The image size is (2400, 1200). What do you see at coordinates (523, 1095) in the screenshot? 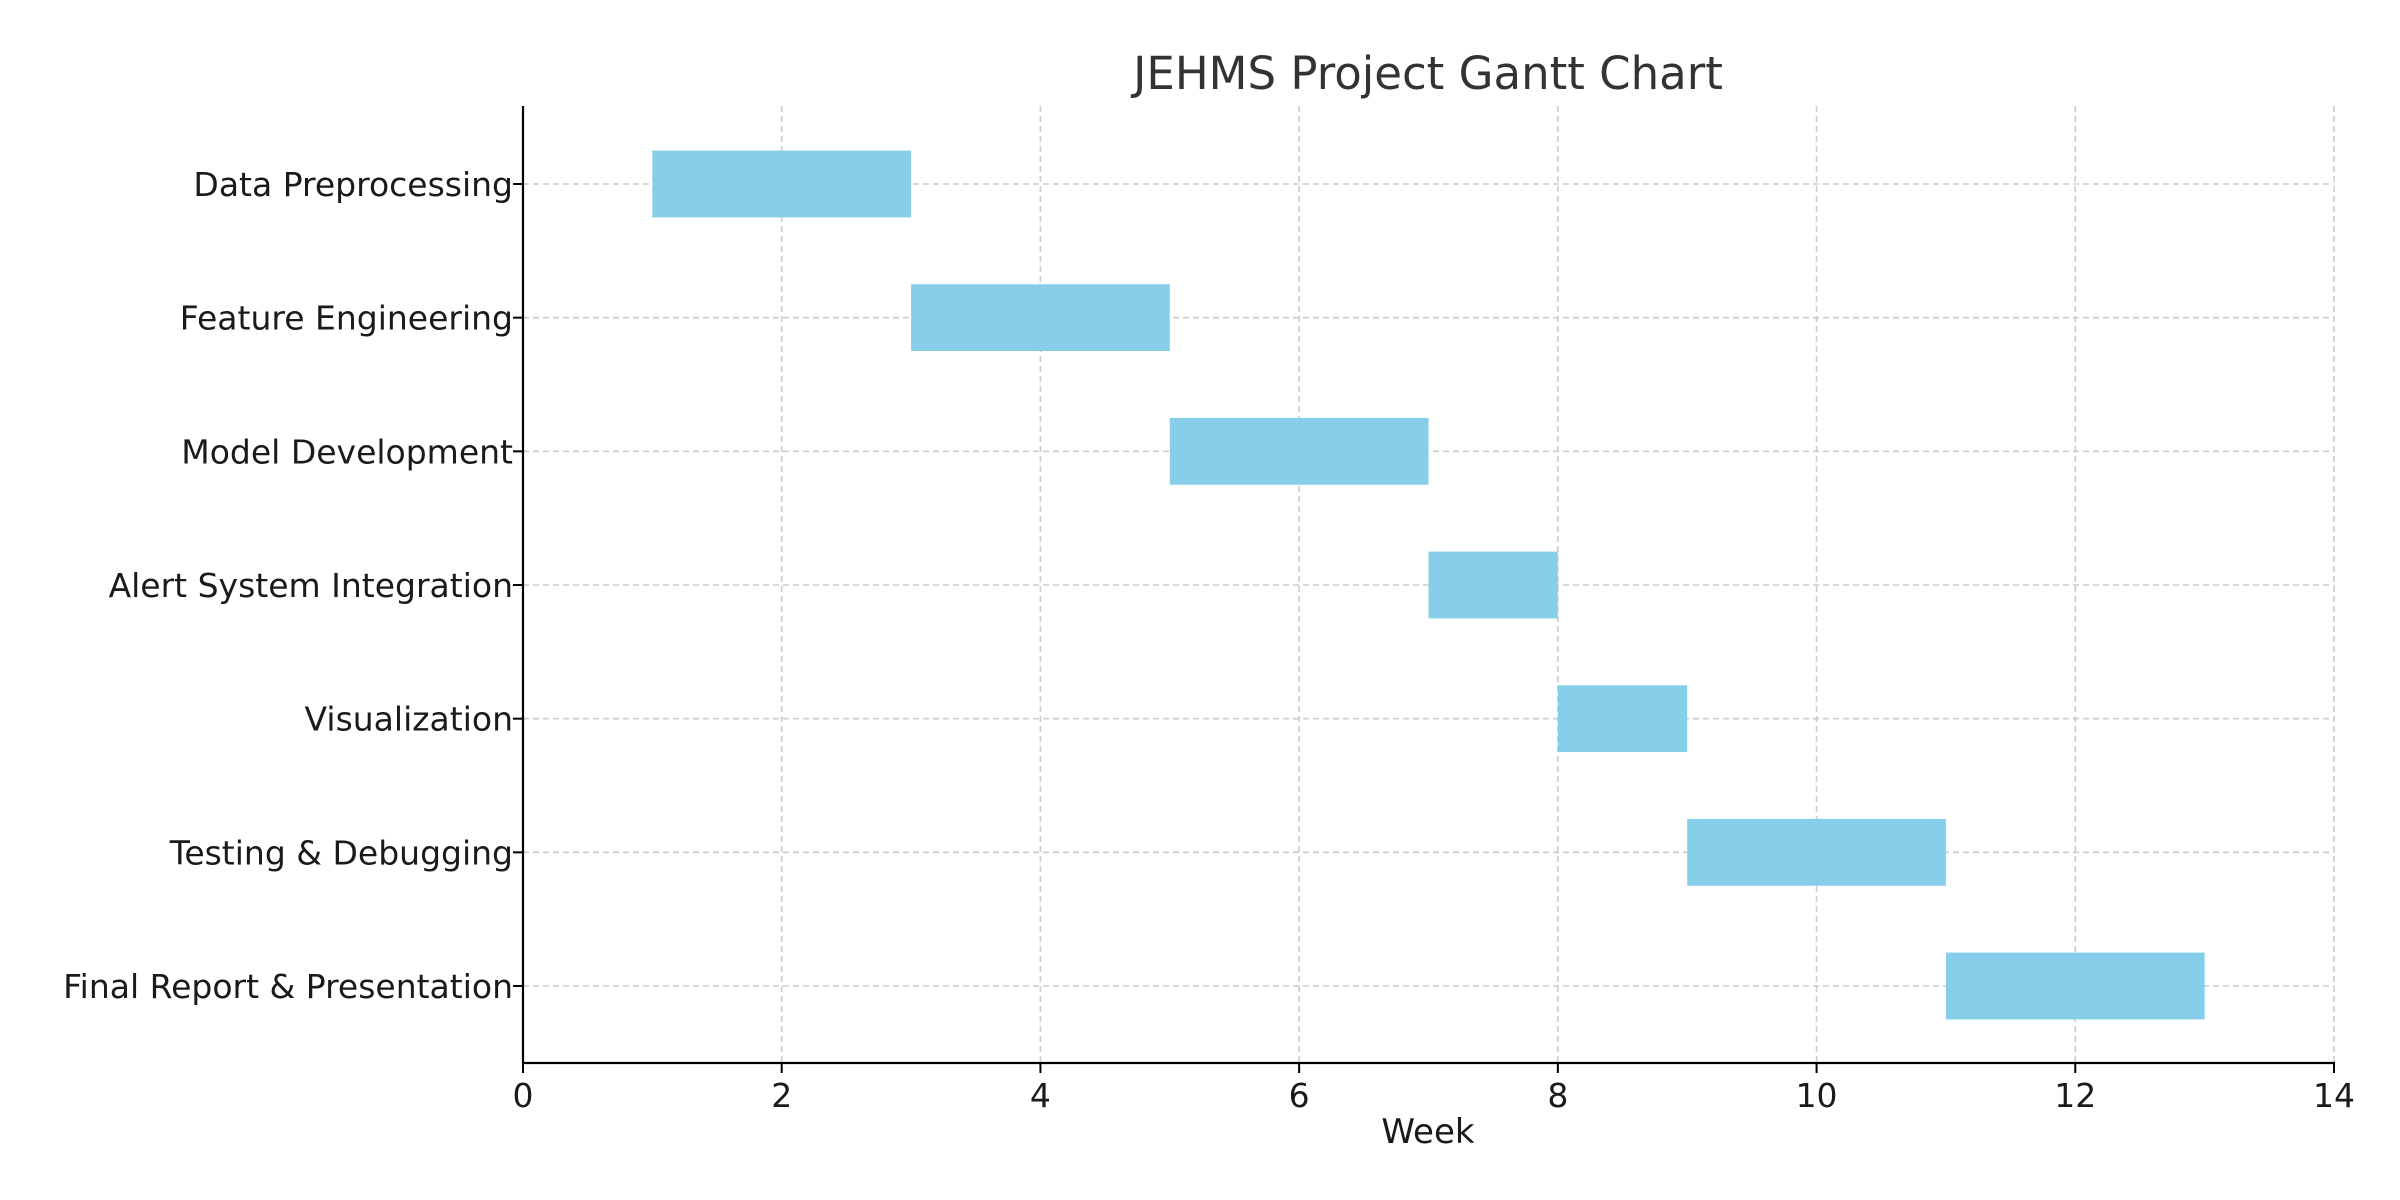
I see `x-tick-label: 0` at bounding box center [523, 1095].